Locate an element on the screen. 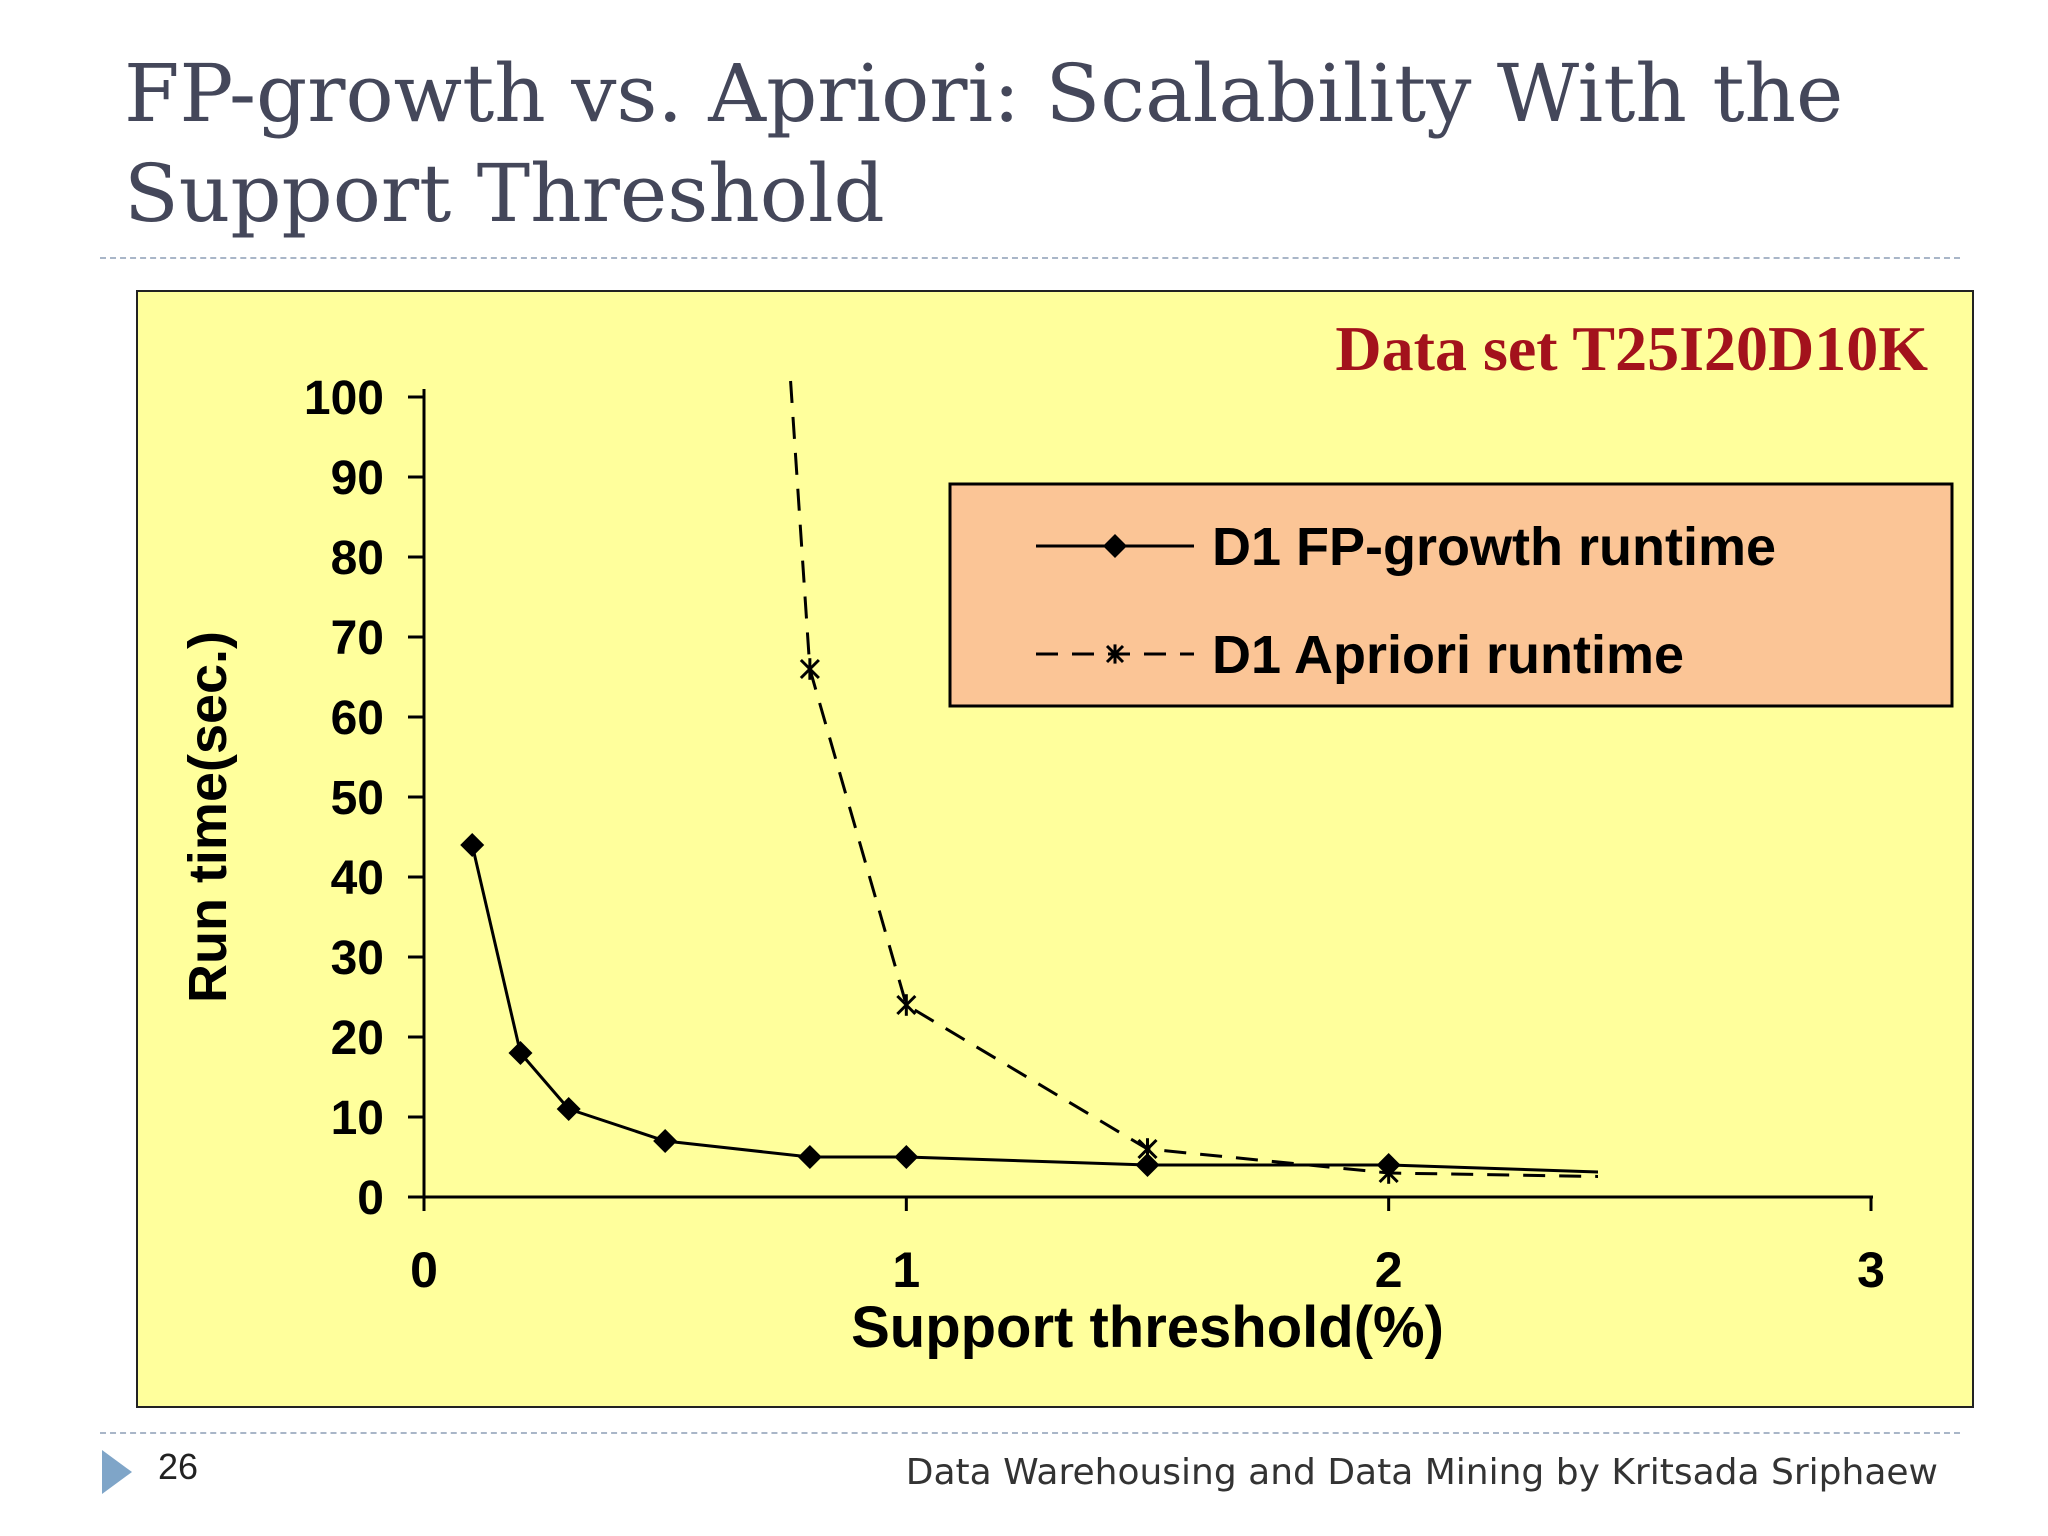 This screenshot has height=1536, width=2048. bullet-arrow-icon is located at coordinates (117, 1472).